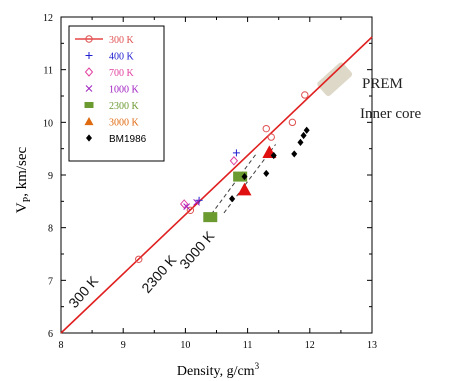 This screenshot has width=457, height=381. I want to click on legend-label: 400 K, so click(122, 57).